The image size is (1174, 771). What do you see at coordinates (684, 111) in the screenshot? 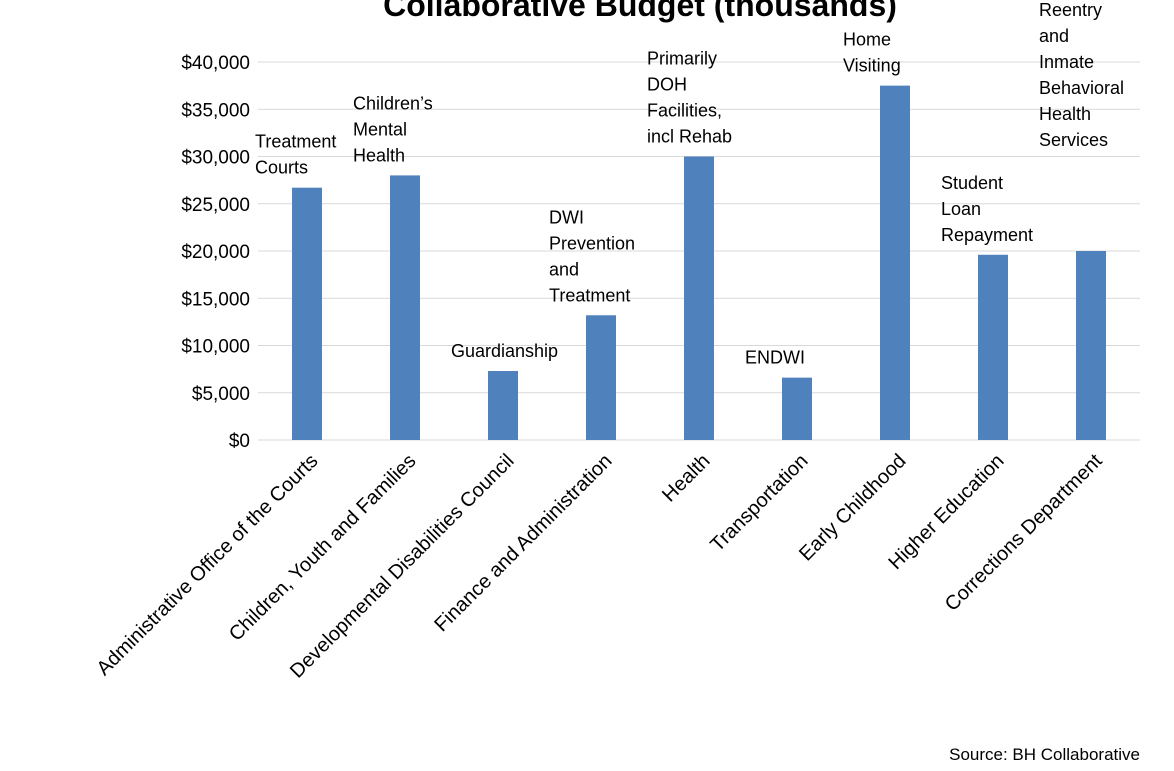
I see `bar-annotation: Facilities,` at bounding box center [684, 111].